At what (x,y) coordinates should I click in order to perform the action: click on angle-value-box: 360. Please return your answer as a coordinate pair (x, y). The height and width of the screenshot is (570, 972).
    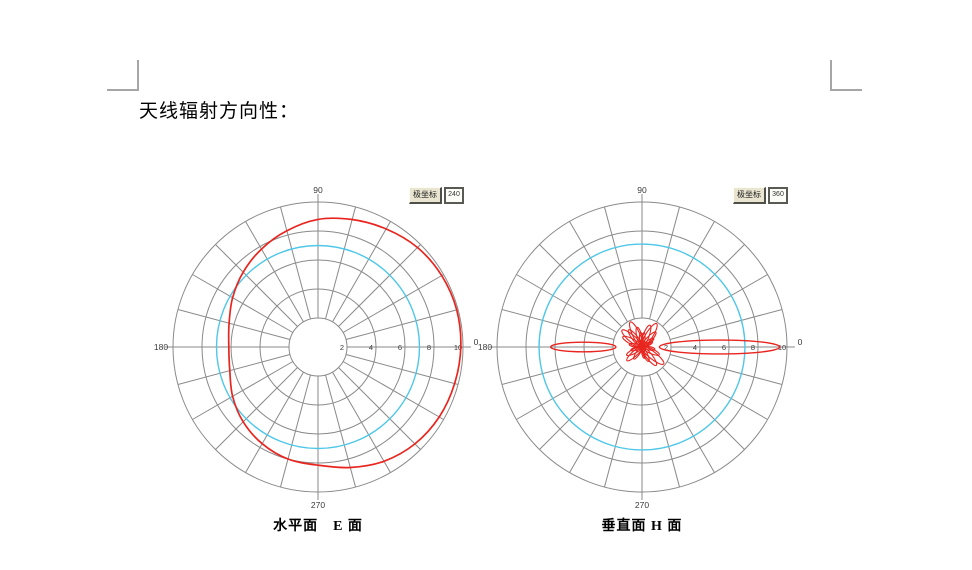
    Looking at the image, I should click on (778, 195).